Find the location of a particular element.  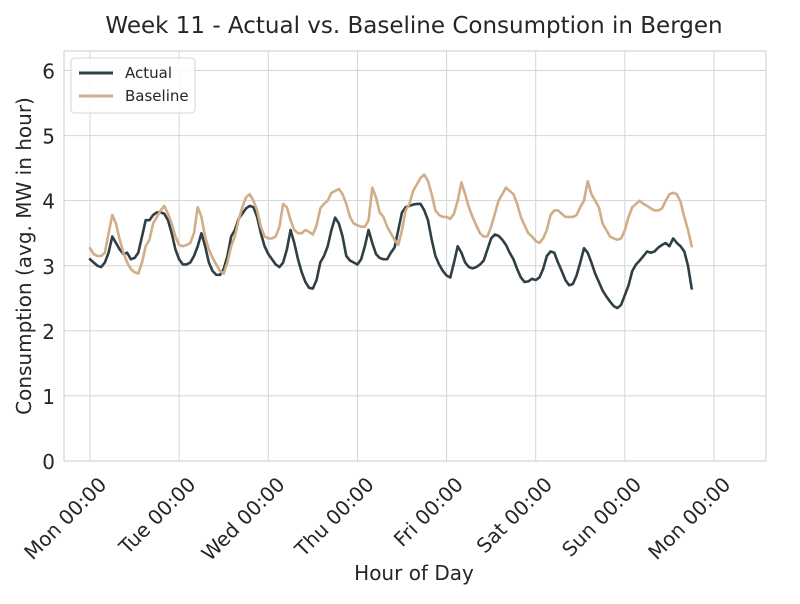

y-tick-label-layer: 0 1 2 3 4 5 6 is located at coordinates (48, 267).